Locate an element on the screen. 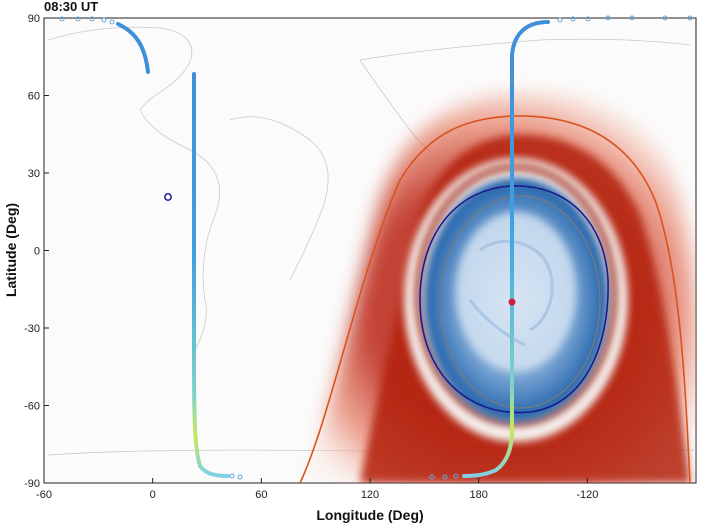  y-tick-label: -90 is located at coordinates (32, 484).